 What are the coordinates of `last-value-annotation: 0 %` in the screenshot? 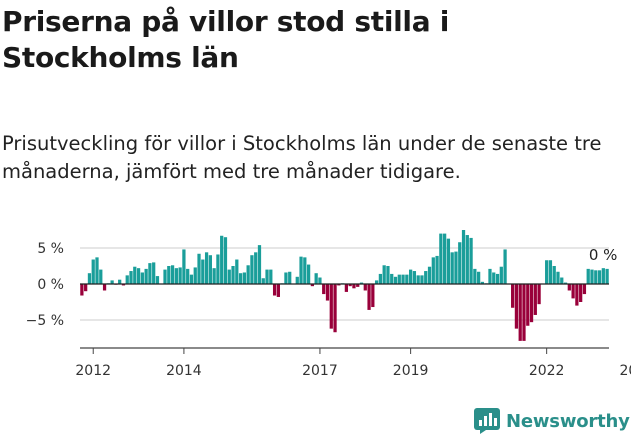 It's located at (603, 255).